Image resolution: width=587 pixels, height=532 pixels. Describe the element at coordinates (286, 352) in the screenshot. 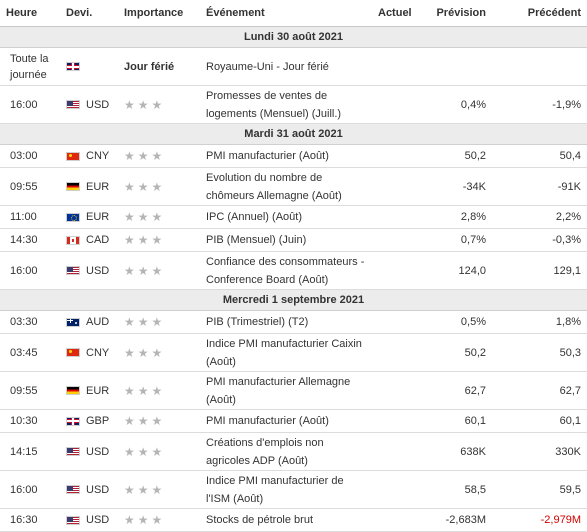

I see `event-name: Indice PMI manufacturier Caixin (Août)` at that location.